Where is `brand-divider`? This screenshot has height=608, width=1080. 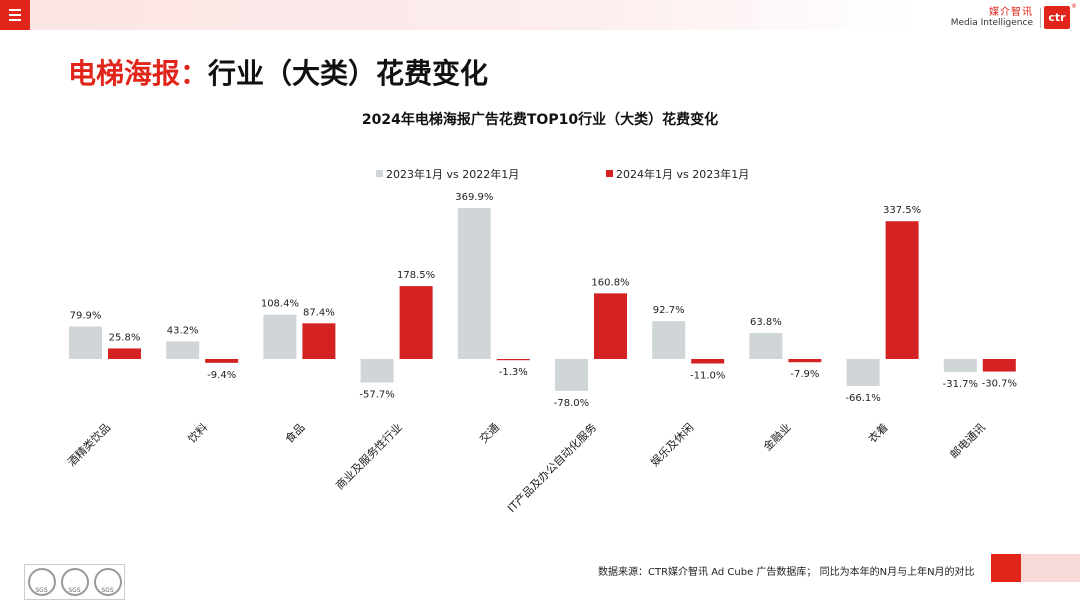
brand-divider is located at coordinates (1040, 18).